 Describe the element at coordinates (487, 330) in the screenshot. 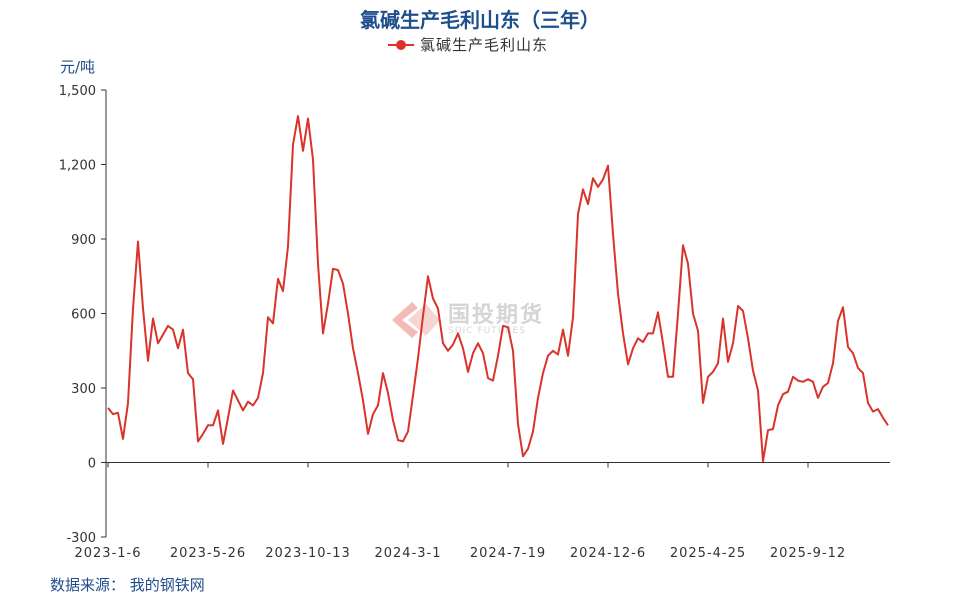

I see `watermark-subtext: SDIC FUTURES` at that location.